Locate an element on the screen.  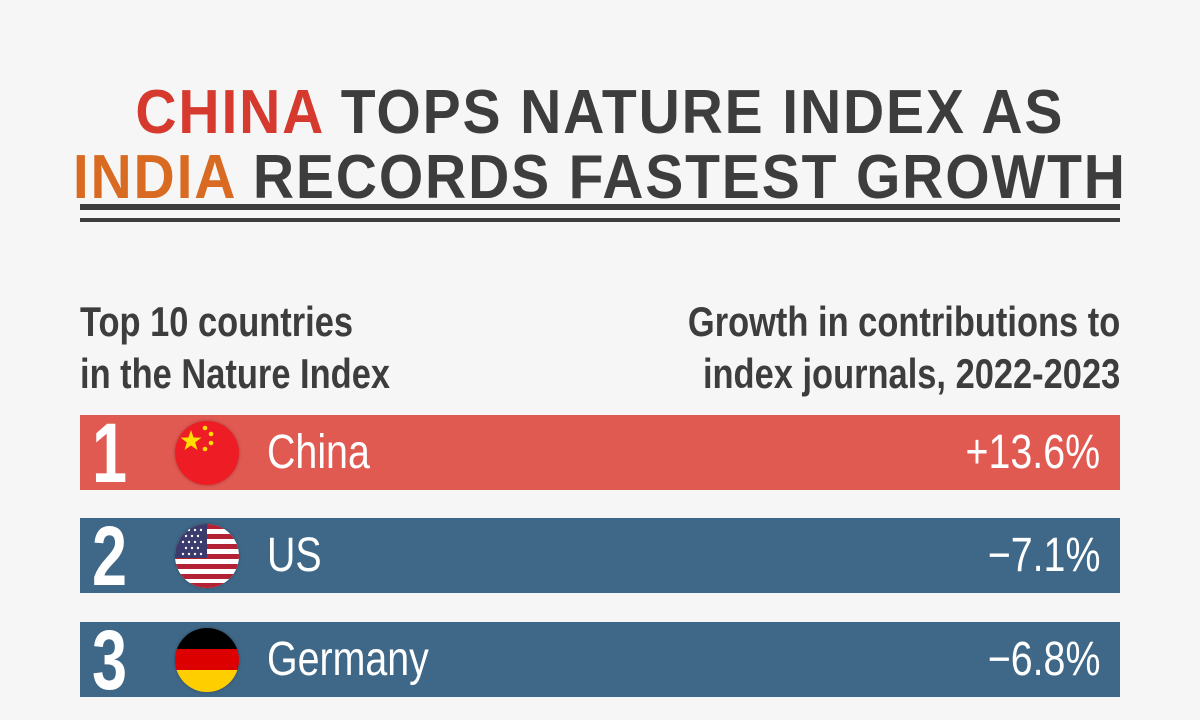
title-highlight-india: INDIA is located at coordinates (154, 177).